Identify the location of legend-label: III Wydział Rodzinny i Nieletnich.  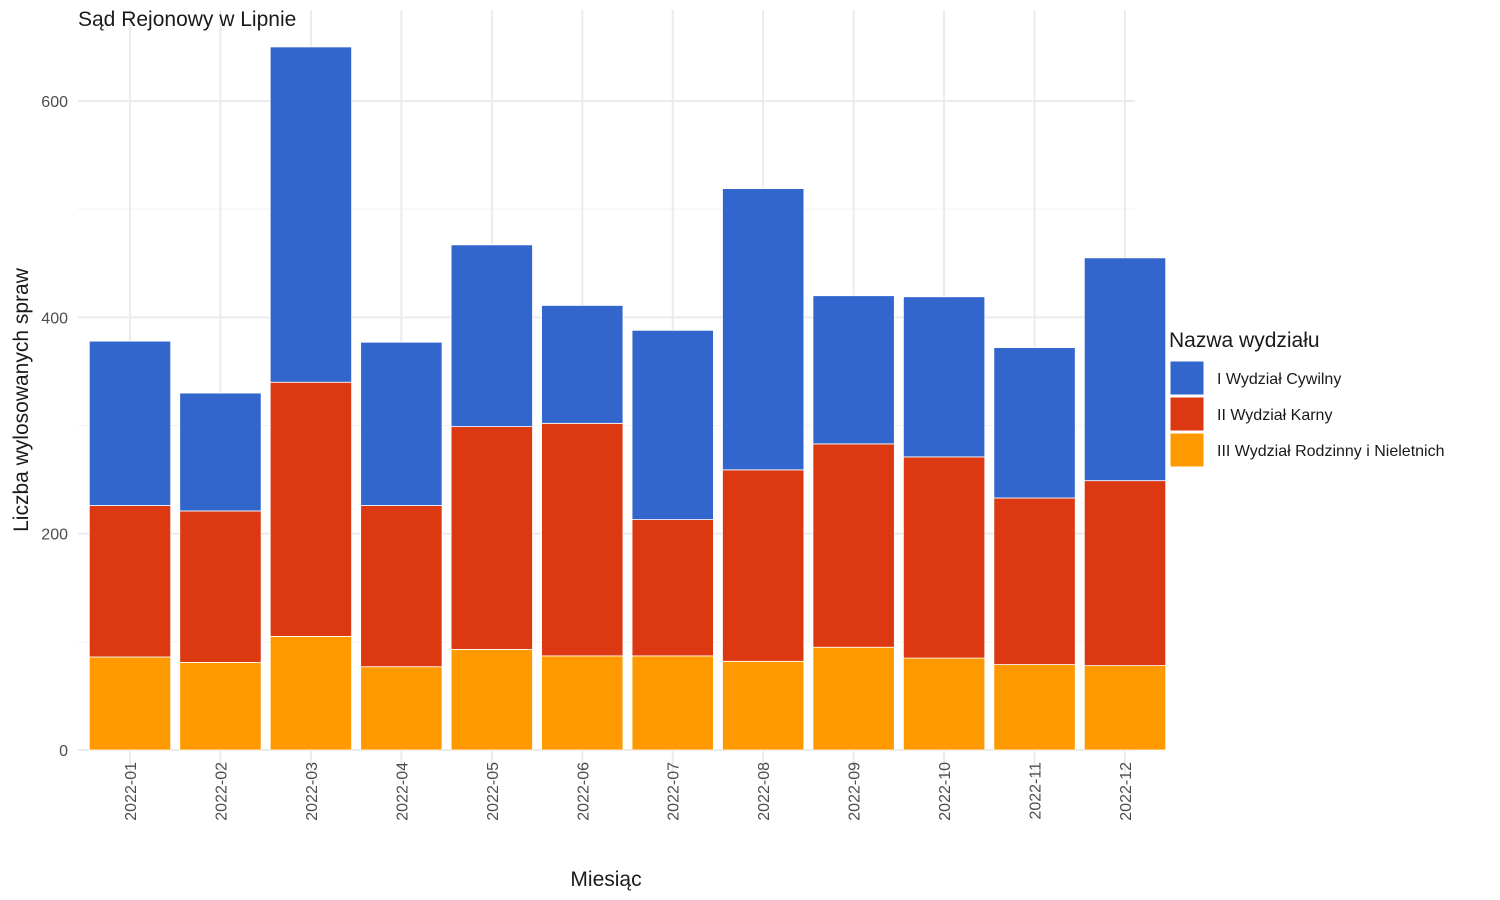
(1331, 451).